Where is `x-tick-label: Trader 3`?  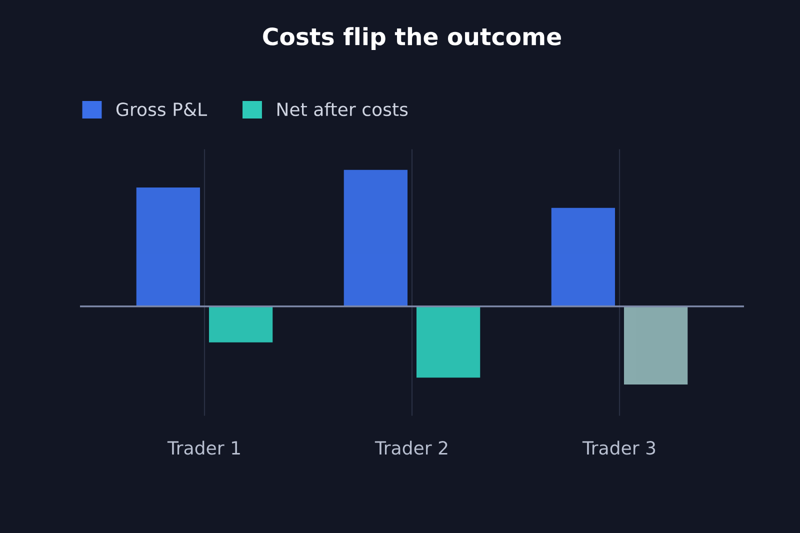
x-tick-label: Trader 3 is located at coordinates (619, 447).